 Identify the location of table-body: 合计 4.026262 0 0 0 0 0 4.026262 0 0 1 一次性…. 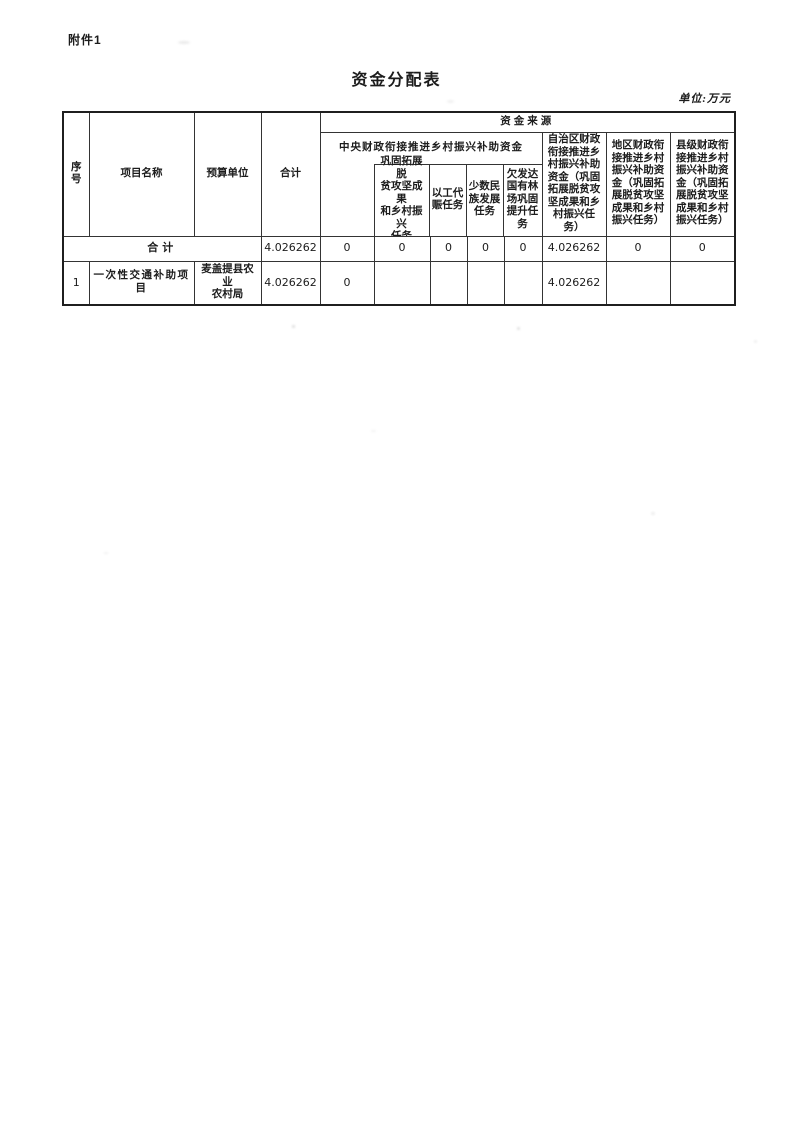
(399, 270).